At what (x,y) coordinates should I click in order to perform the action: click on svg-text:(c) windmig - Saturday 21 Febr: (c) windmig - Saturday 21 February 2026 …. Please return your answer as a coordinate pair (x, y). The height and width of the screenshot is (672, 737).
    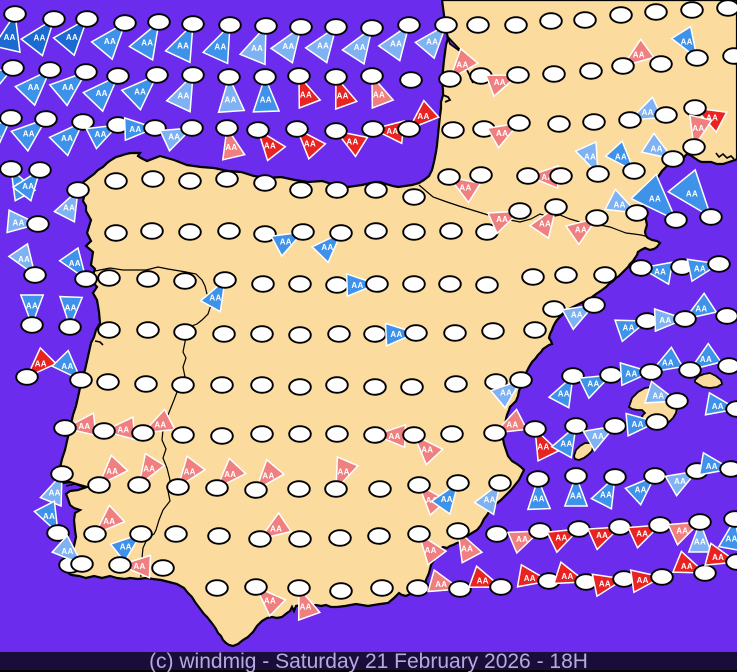
    Looking at the image, I should click on (368, 661).